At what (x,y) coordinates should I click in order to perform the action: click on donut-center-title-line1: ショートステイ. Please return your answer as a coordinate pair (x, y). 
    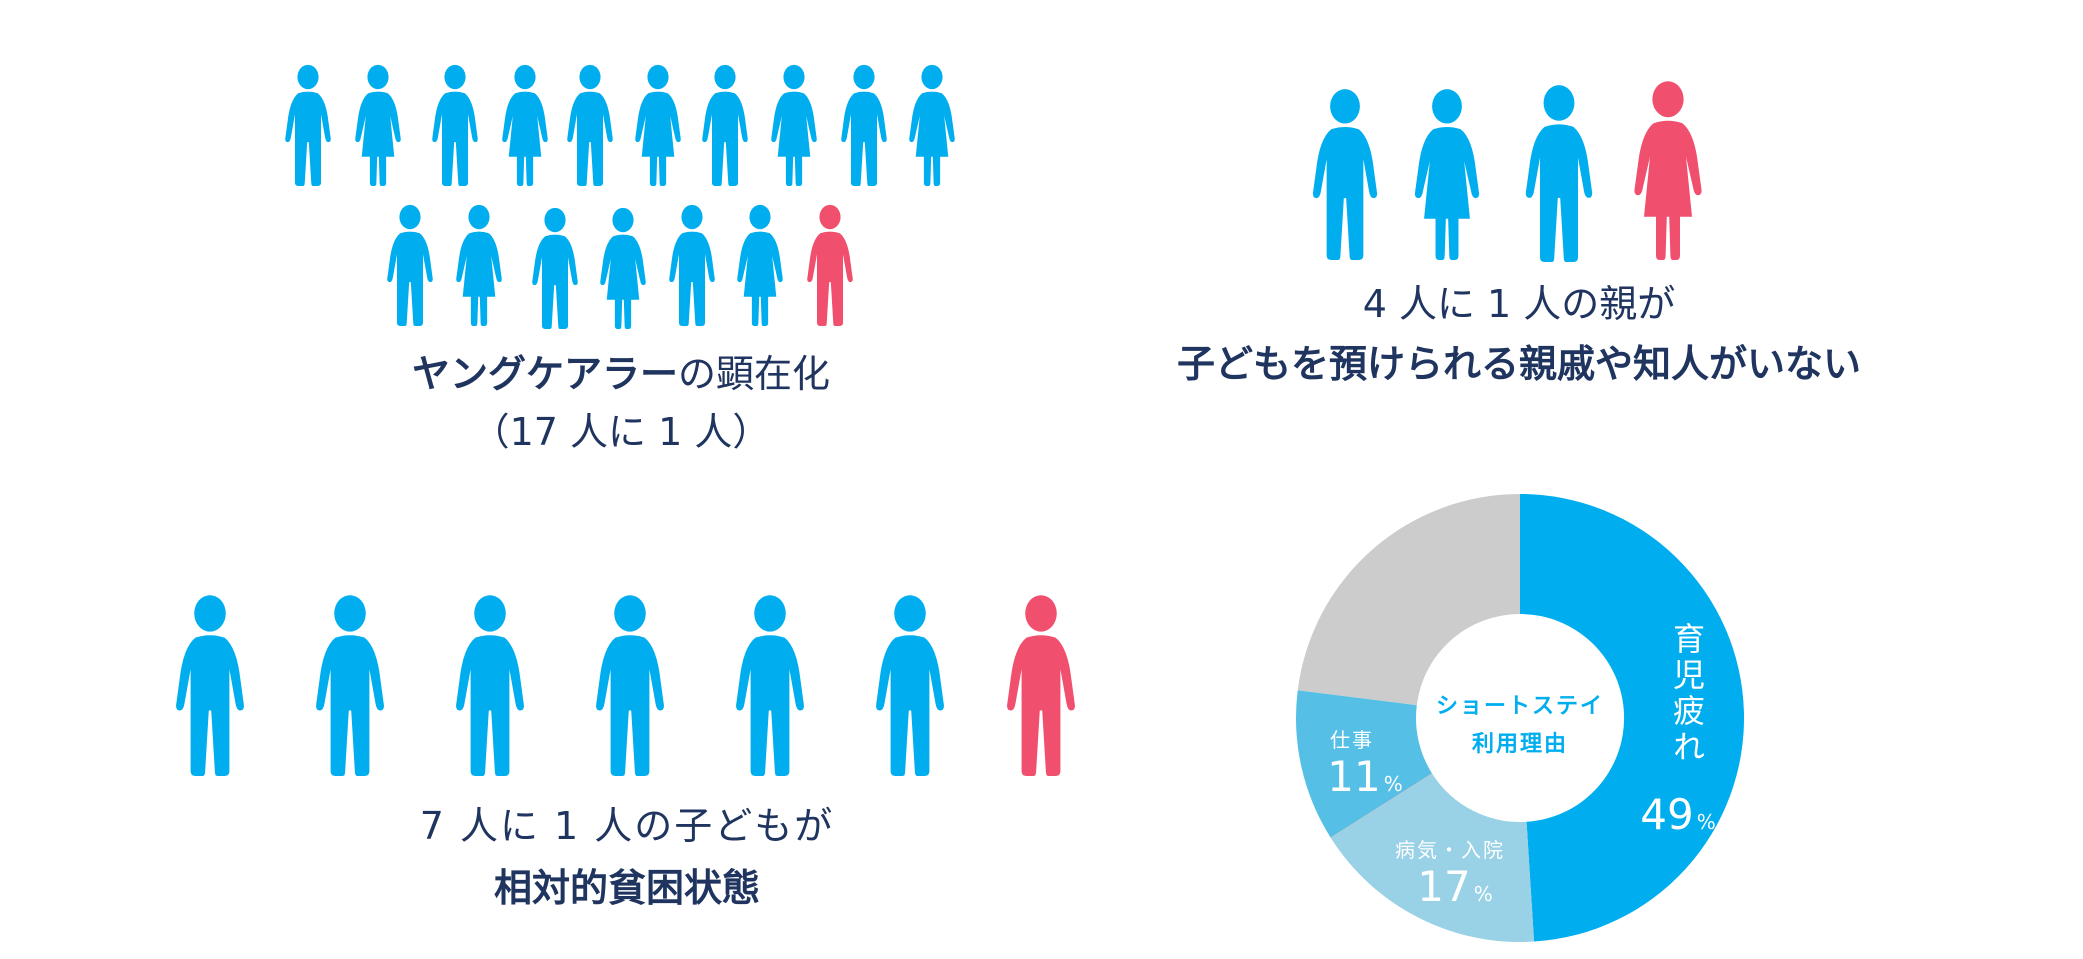
    Looking at the image, I should click on (1520, 706).